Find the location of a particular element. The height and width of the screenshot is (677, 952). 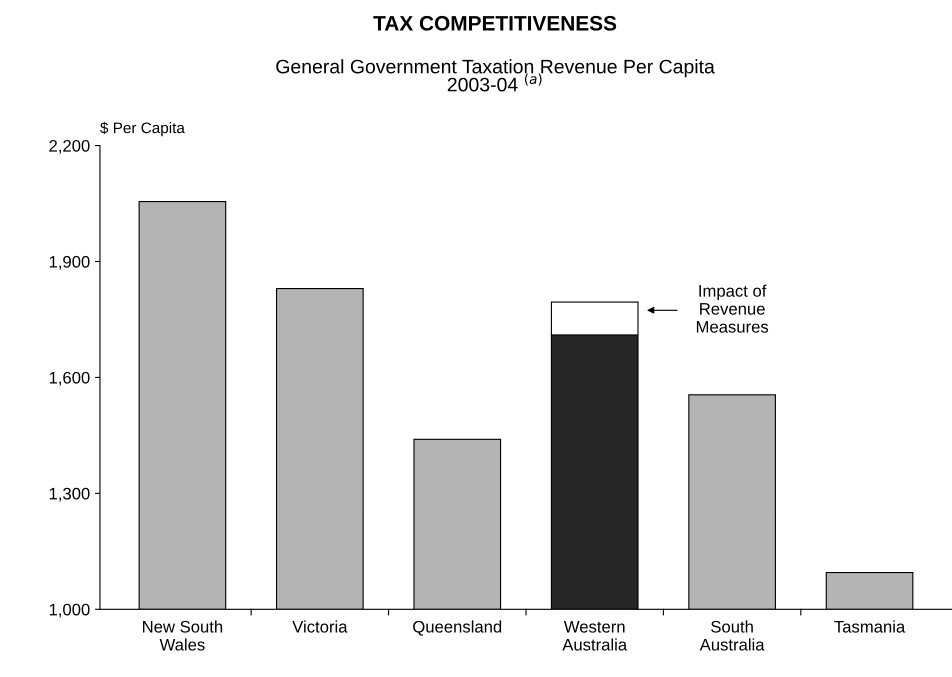

y-tick-label: 1,600 is located at coordinates (70, 379).